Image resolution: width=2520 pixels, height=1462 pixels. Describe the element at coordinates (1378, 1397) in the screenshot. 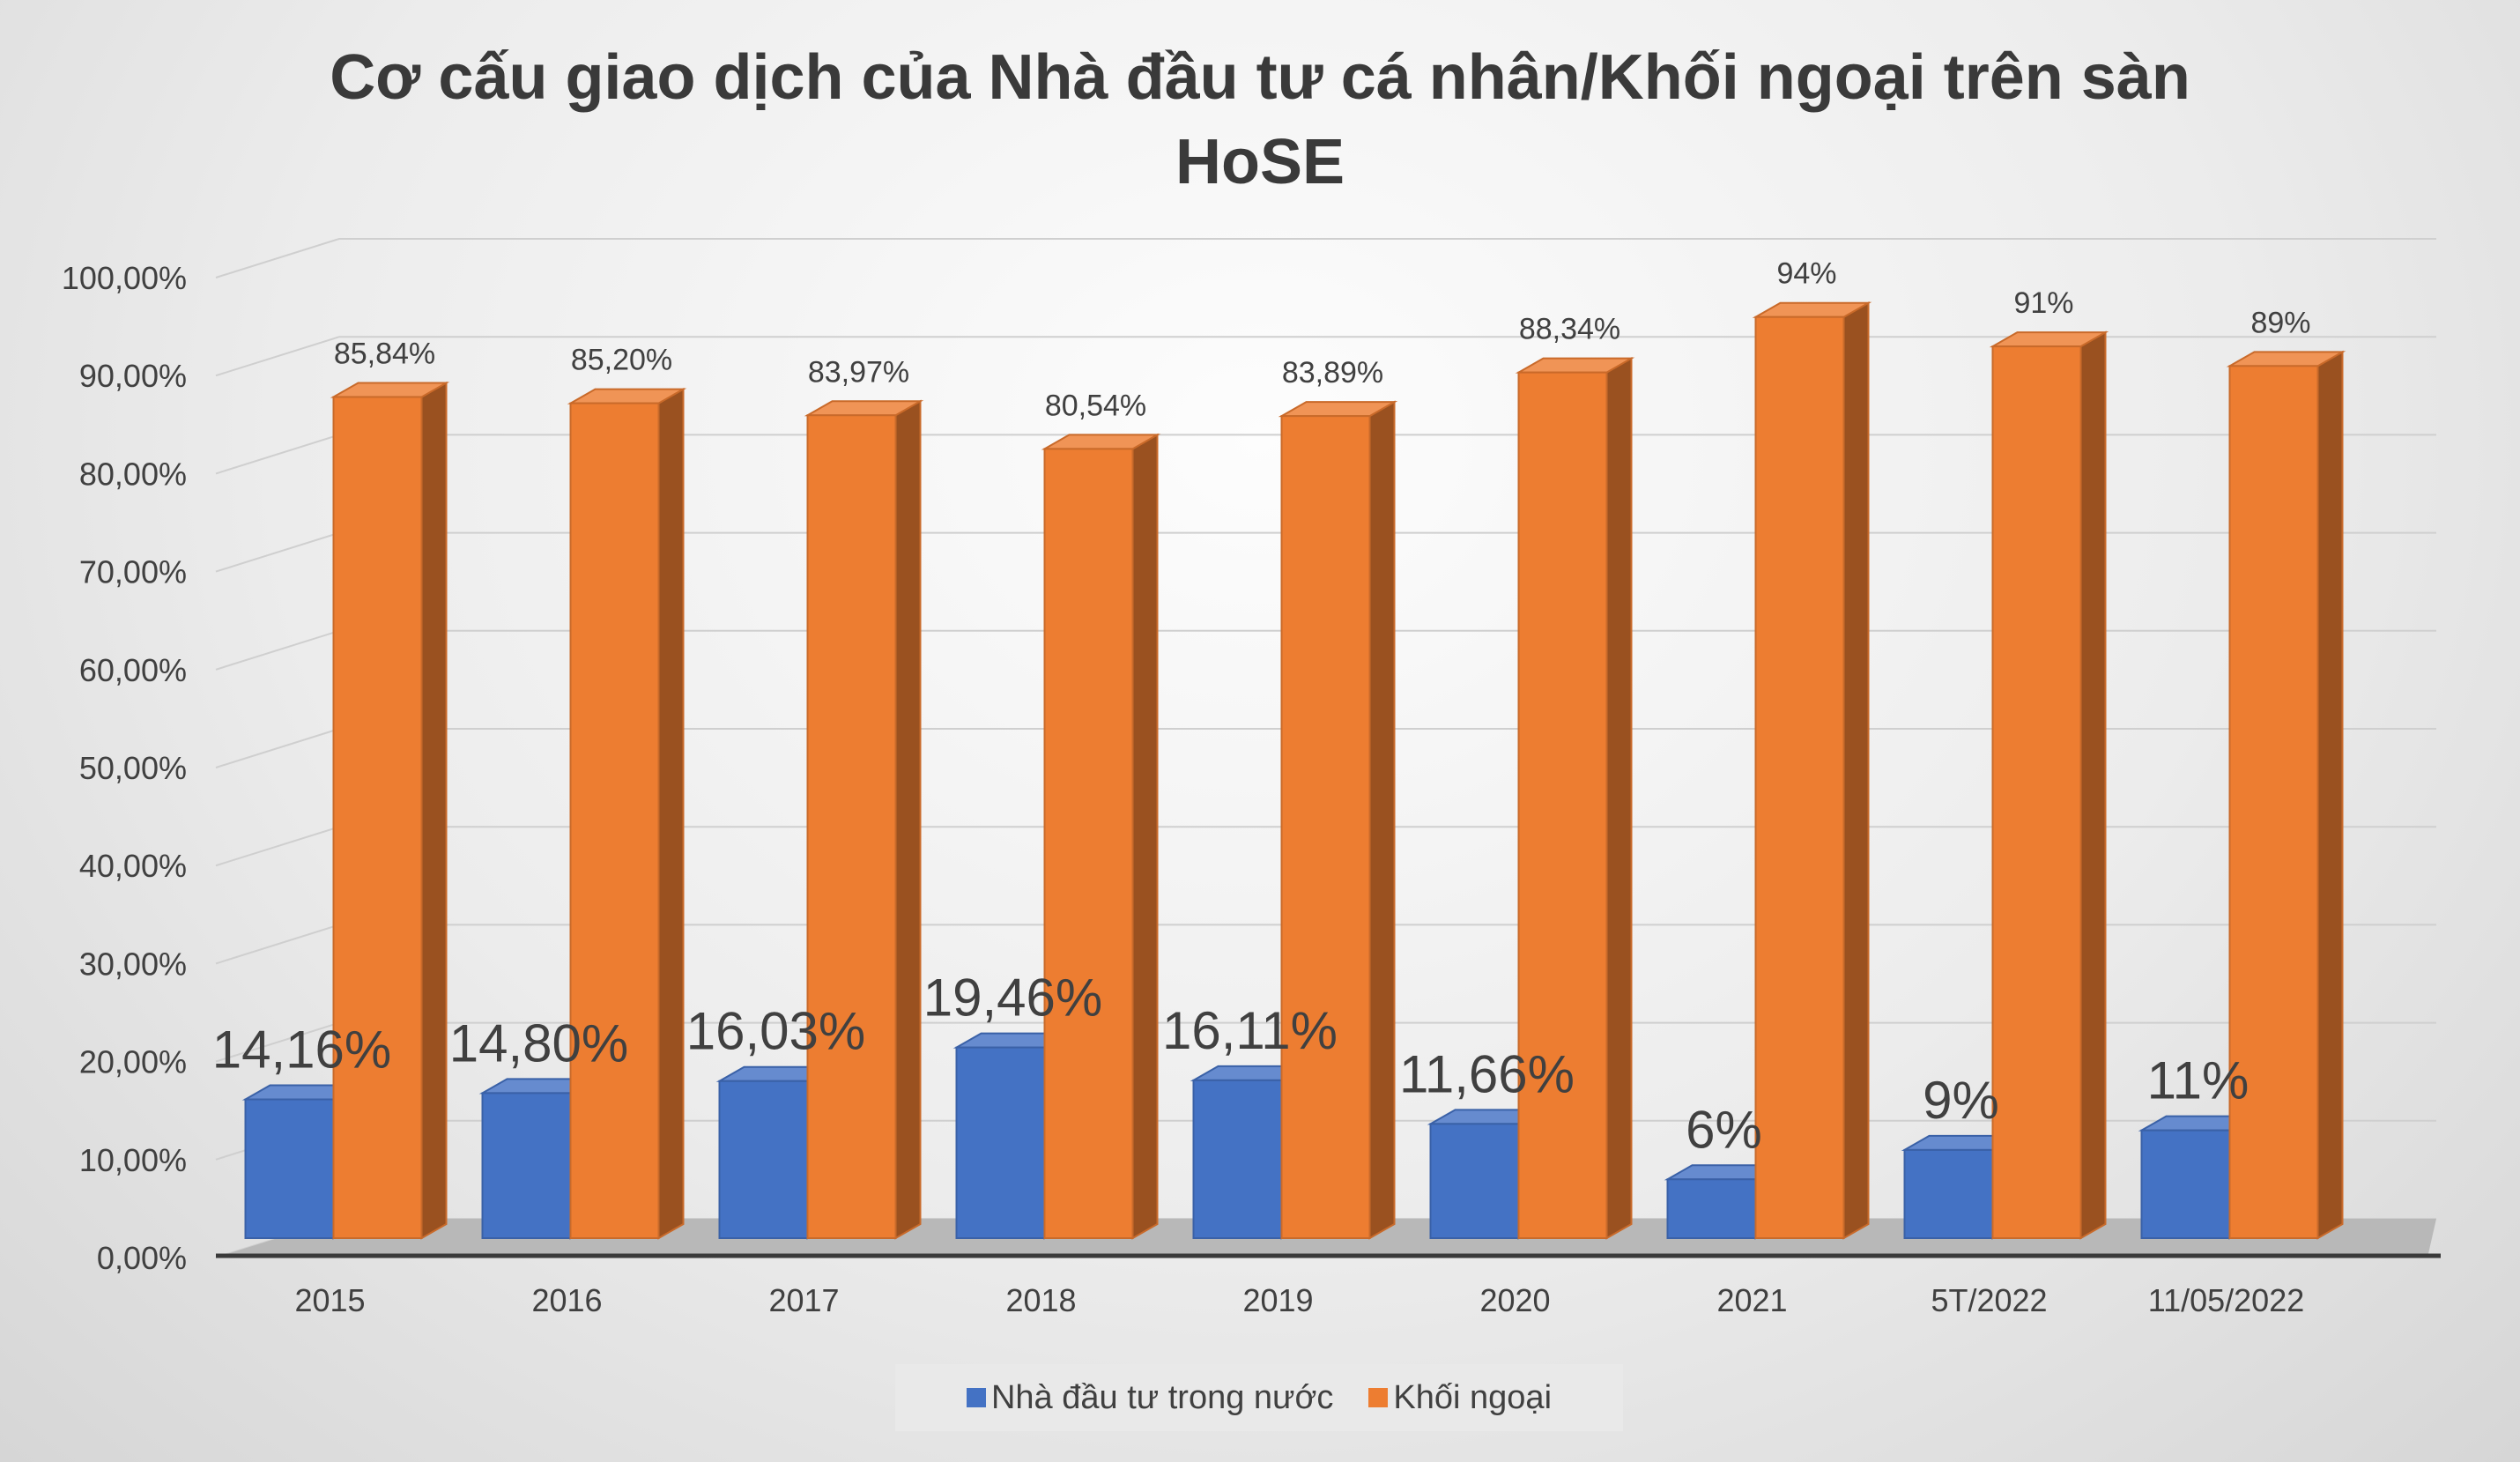

I see `legend-swatch-foreign` at that location.